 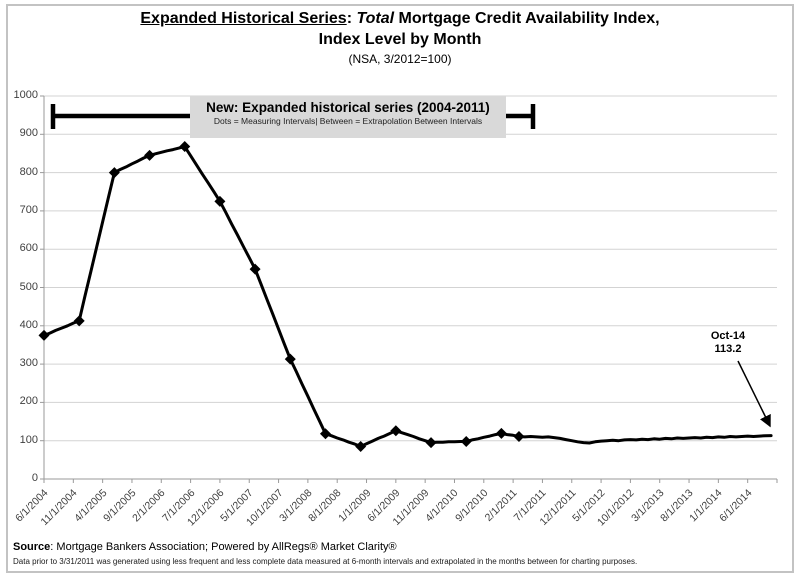 I want to click on page-subtitle: (NSA, 3/2012=100), so click(x=400, y=59).